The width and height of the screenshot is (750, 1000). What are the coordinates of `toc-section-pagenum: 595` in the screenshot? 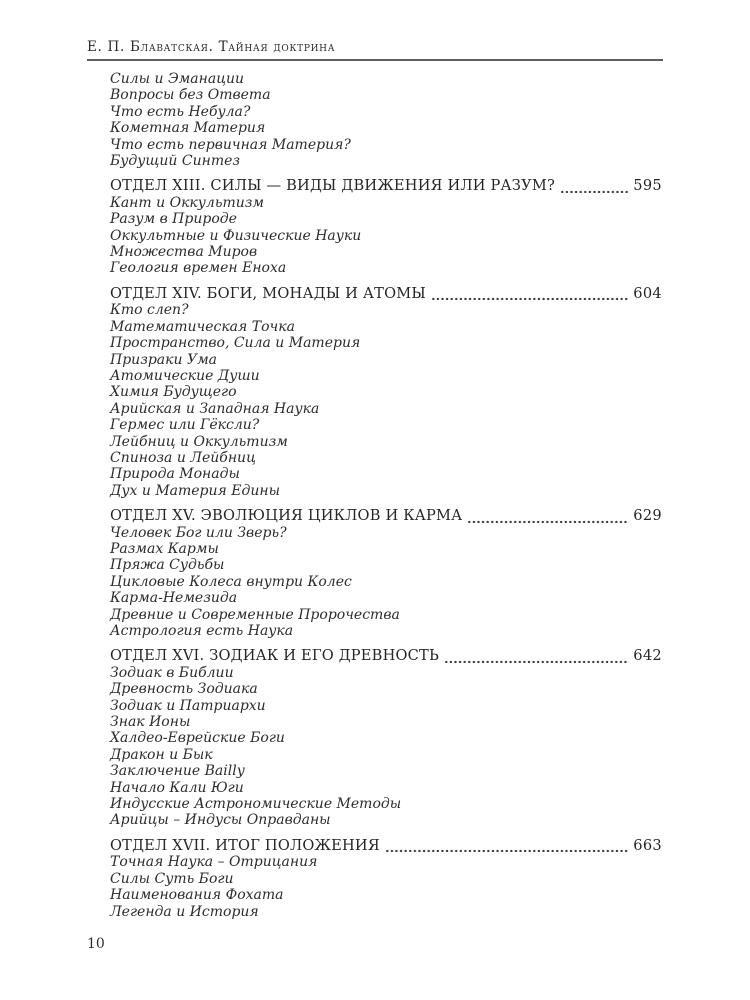 It's located at (647, 186).